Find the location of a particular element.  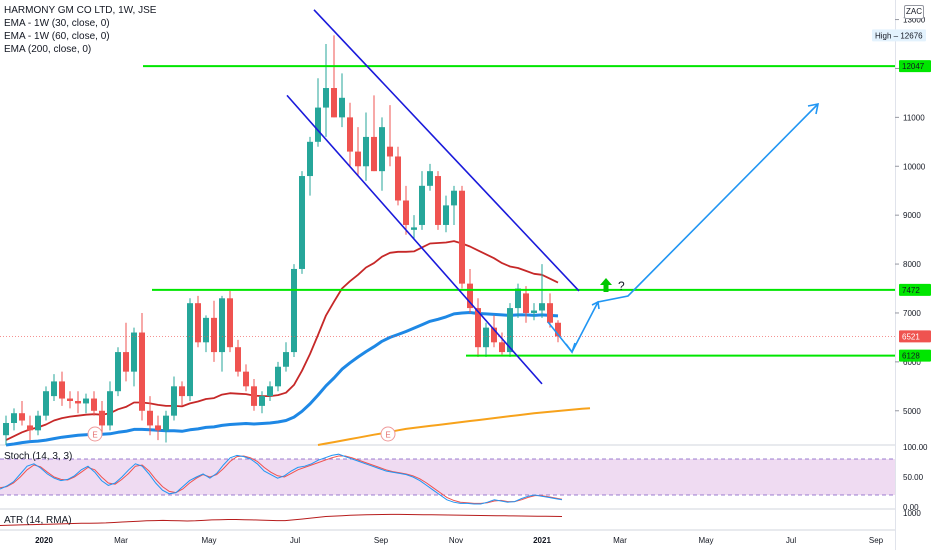

price-label: 7472 is located at coordinates (915, 289).